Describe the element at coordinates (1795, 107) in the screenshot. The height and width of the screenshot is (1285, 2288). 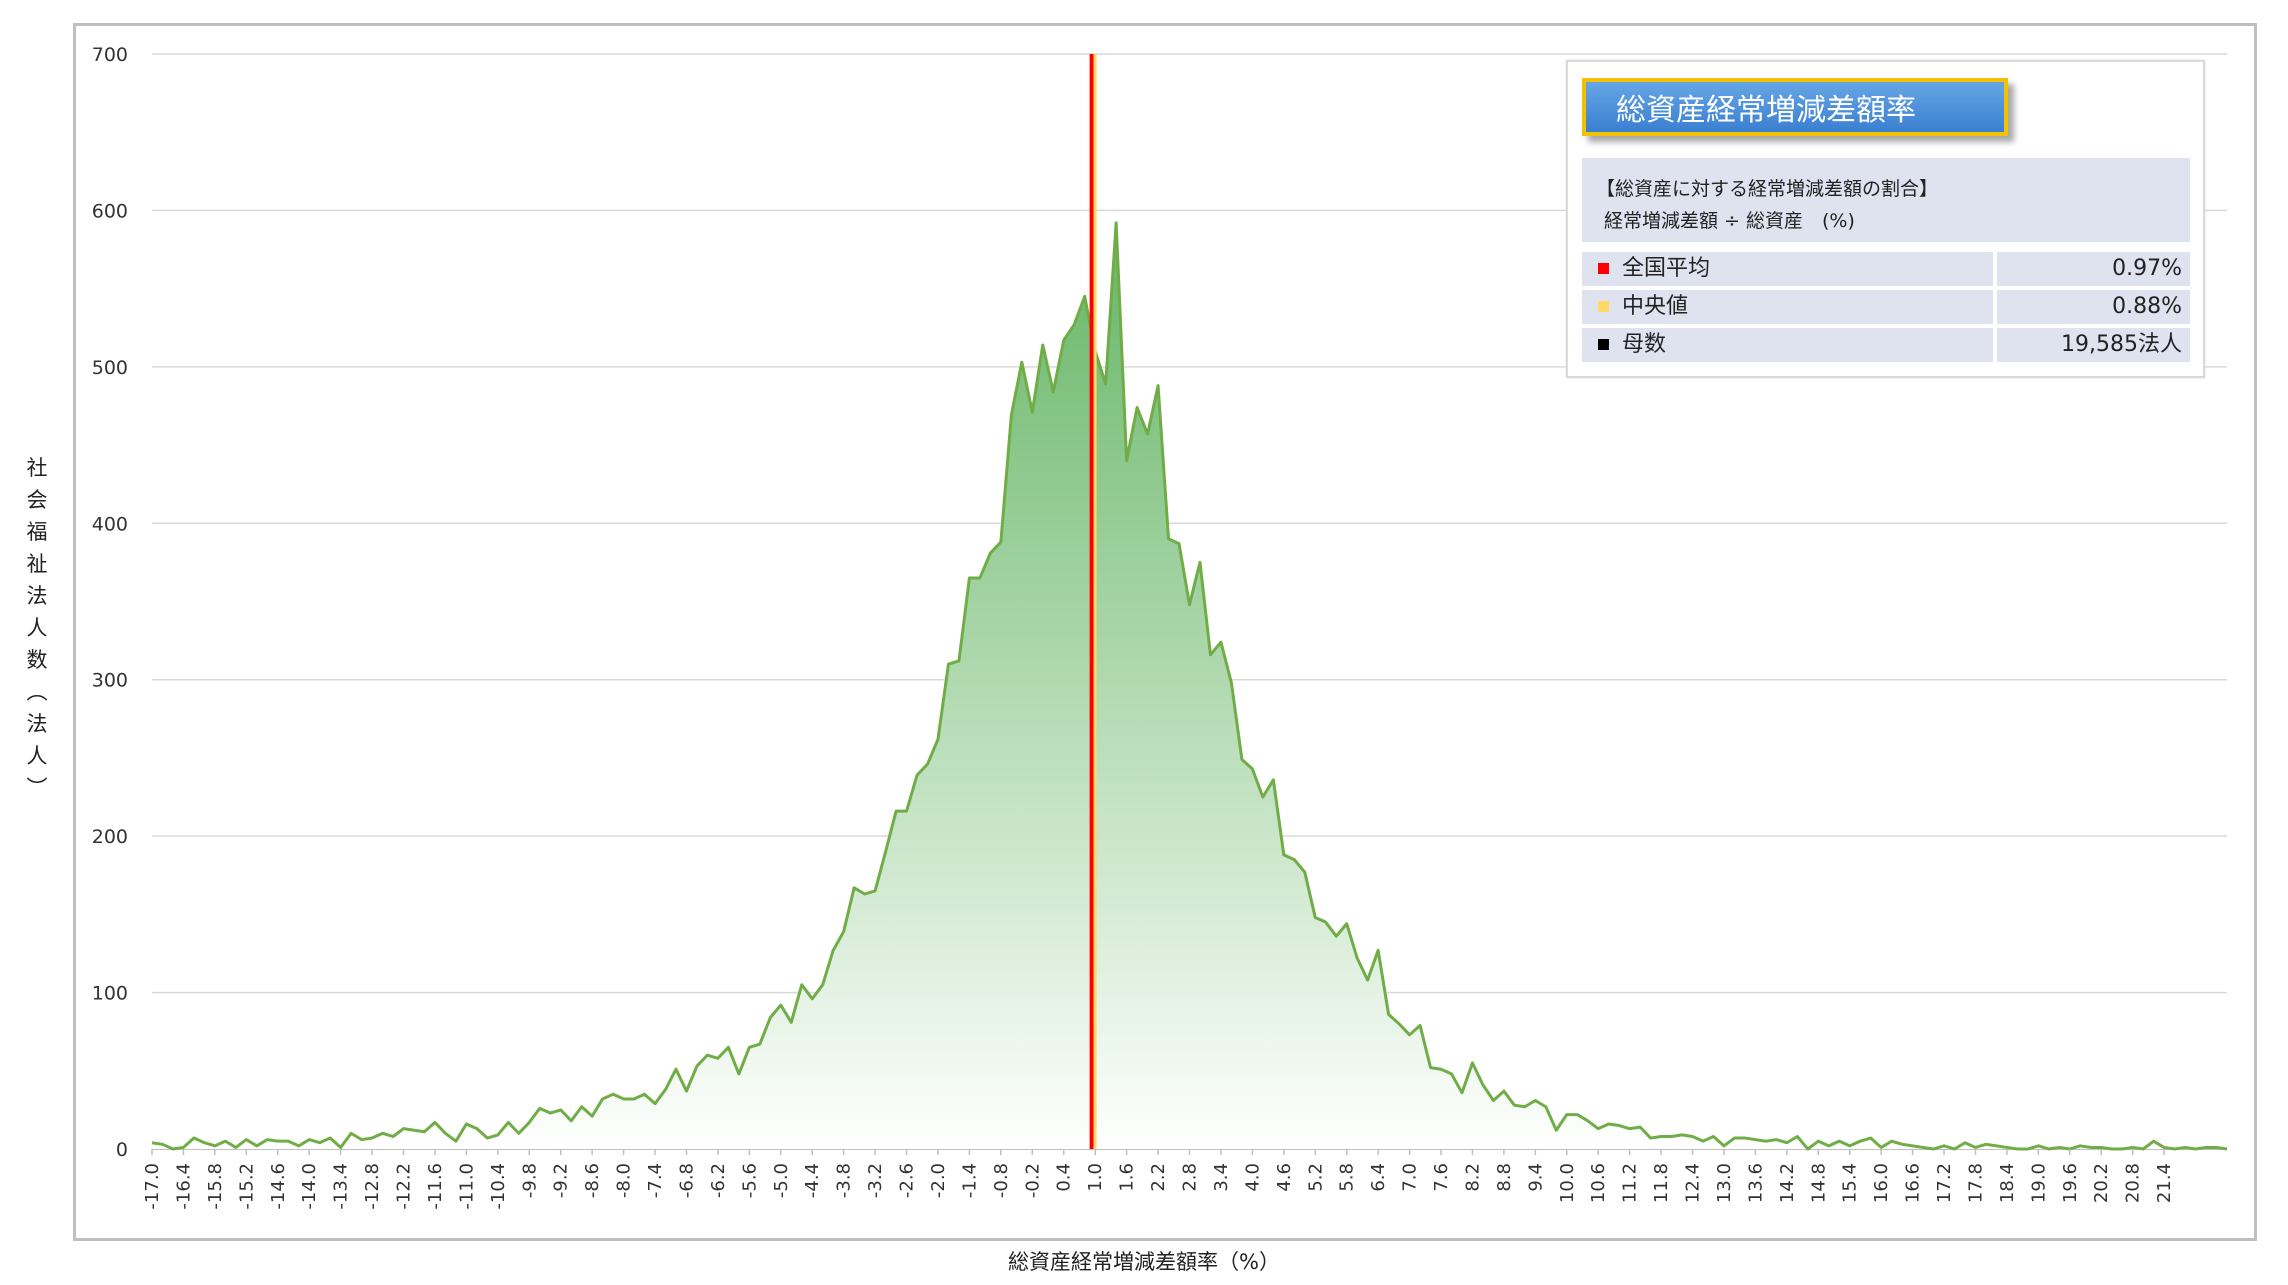
I see `info-title: 総資産経常増減差額率` at that location.